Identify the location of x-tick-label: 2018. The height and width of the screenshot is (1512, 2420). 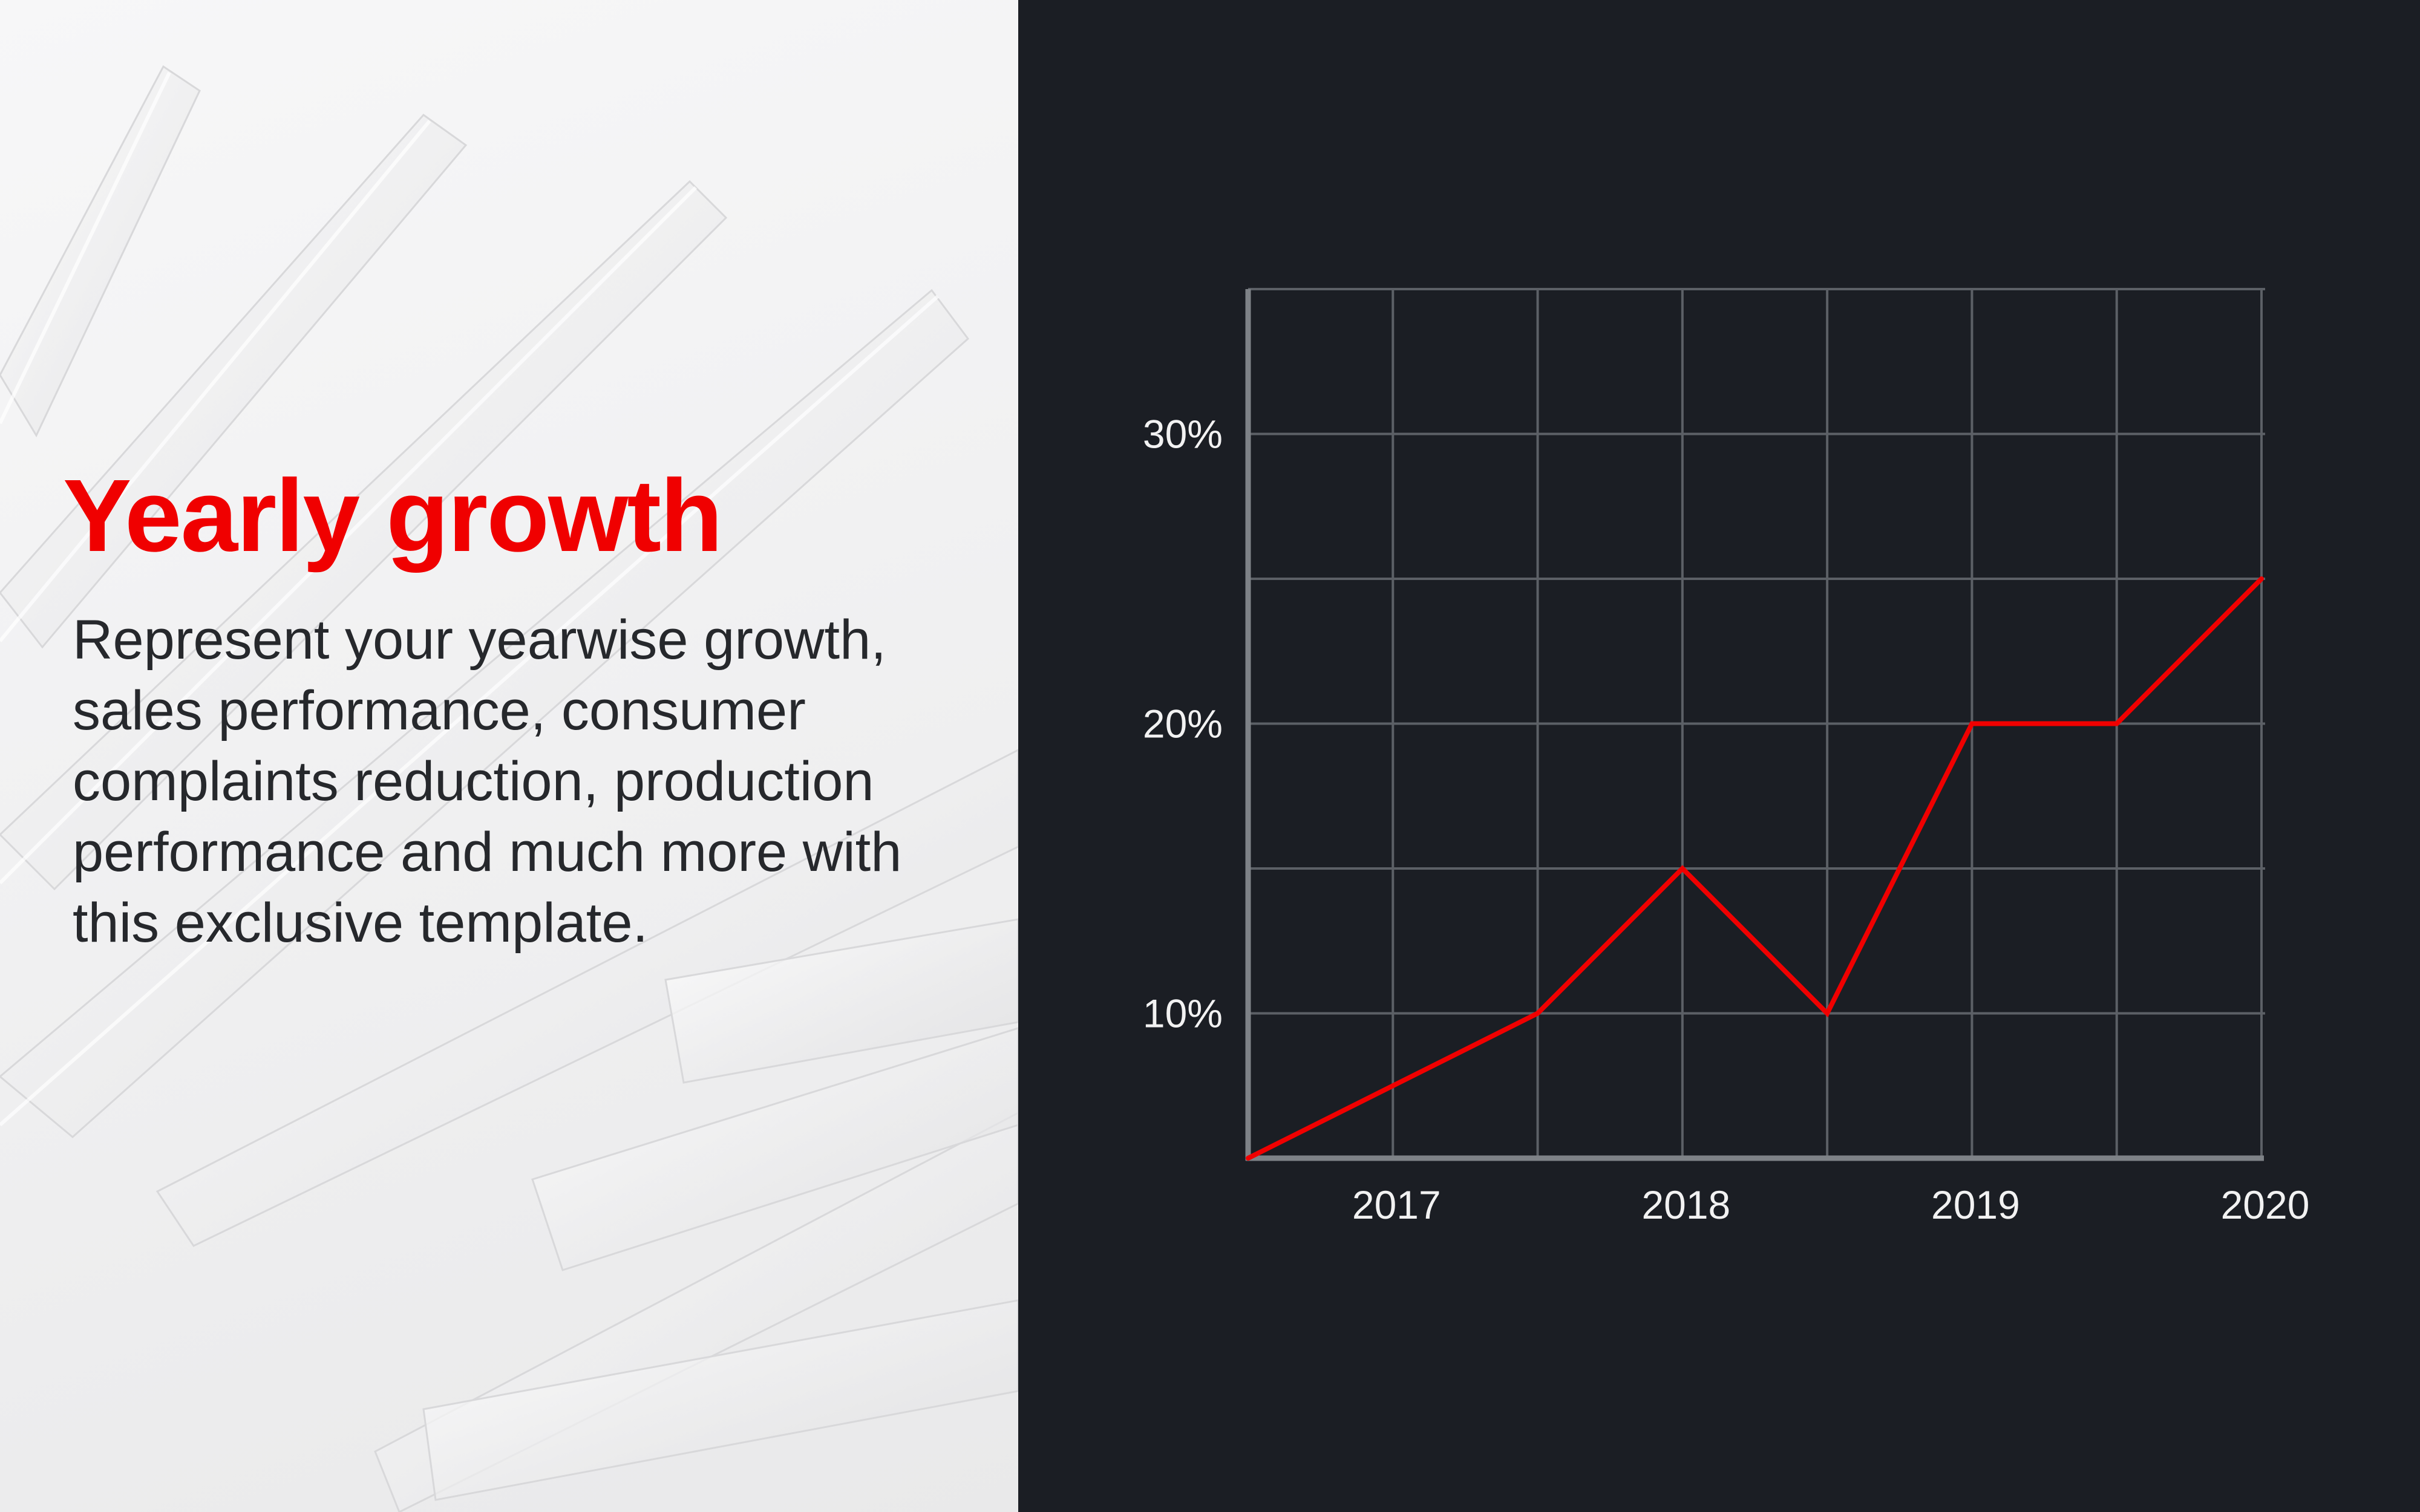
(1685, 1204).